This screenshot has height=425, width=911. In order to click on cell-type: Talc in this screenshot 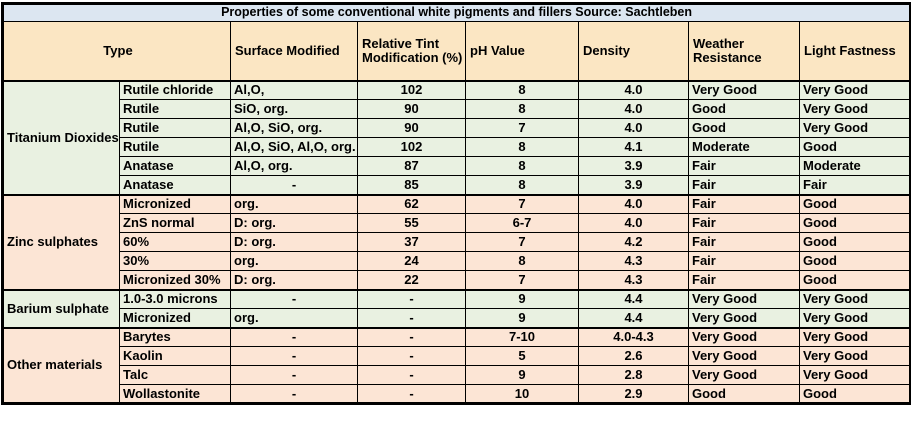, I will do `click(175, 375)`.